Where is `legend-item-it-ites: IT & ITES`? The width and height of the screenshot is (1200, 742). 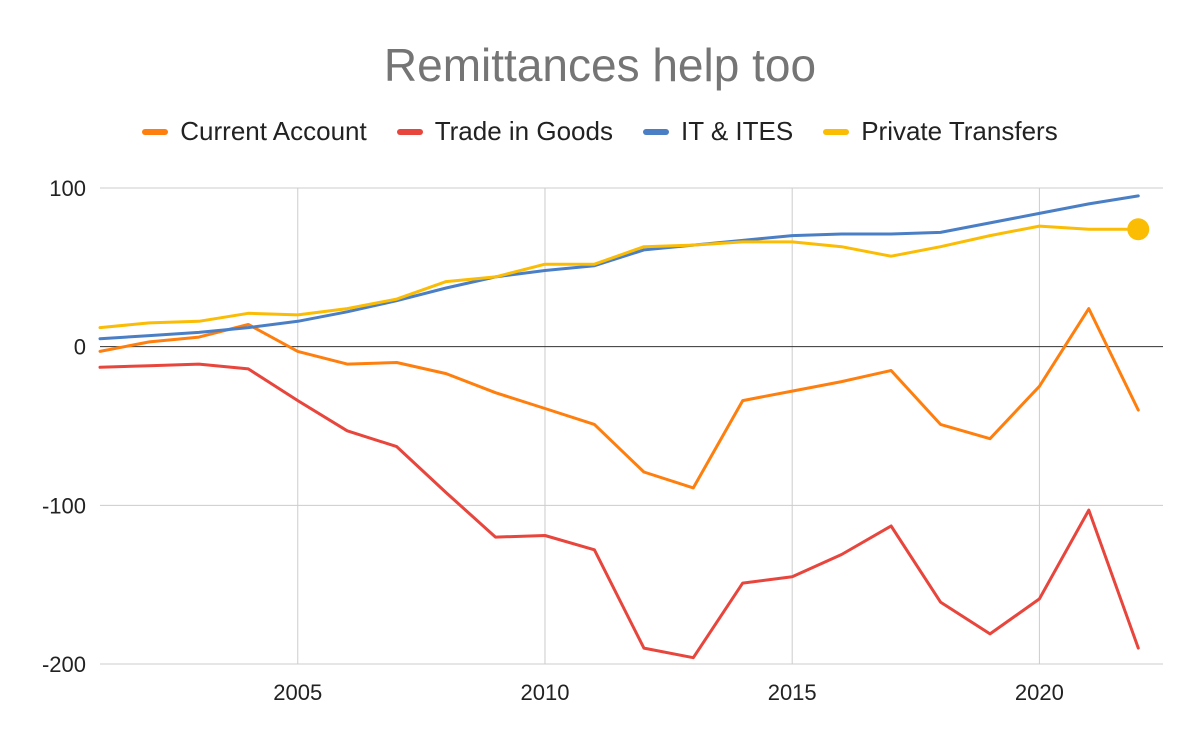
legend-item-it-ites: IT & ITES is located at coordinates (718, 131).